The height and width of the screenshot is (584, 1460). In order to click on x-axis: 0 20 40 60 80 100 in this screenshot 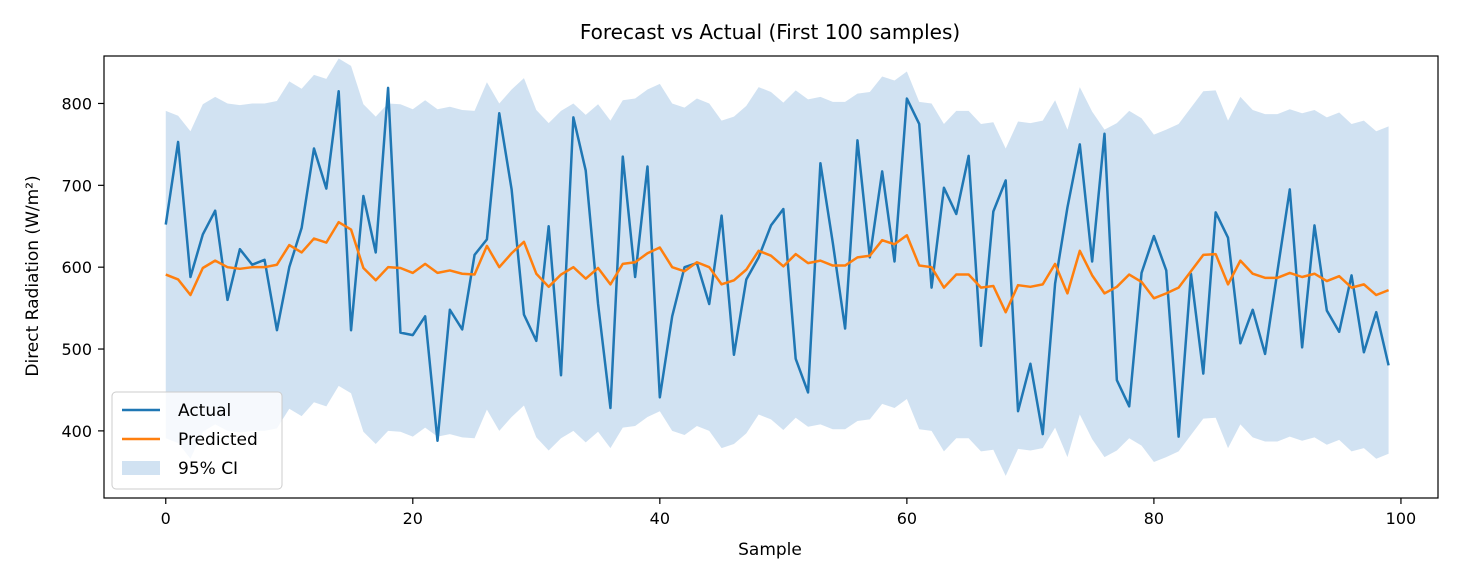, I will do `click(789, 513)`.